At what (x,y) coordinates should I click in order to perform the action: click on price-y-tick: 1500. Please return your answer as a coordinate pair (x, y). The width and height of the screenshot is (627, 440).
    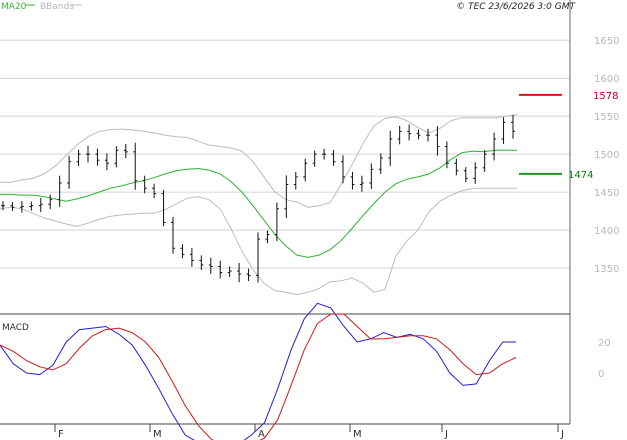
    Looking at the image, I should click on (606, 155).